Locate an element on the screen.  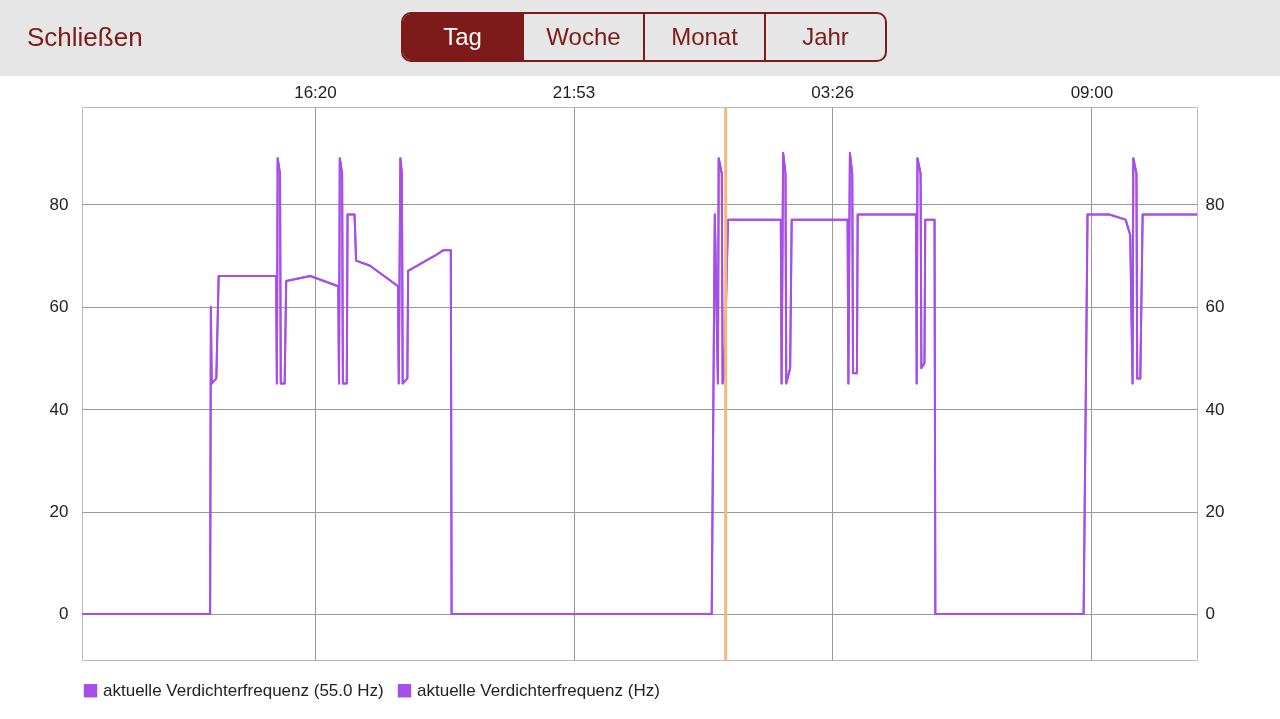
legend-label: aktuelle Verdichterfrequenz (55.0 Hz) is located at coordinates (243, 690).